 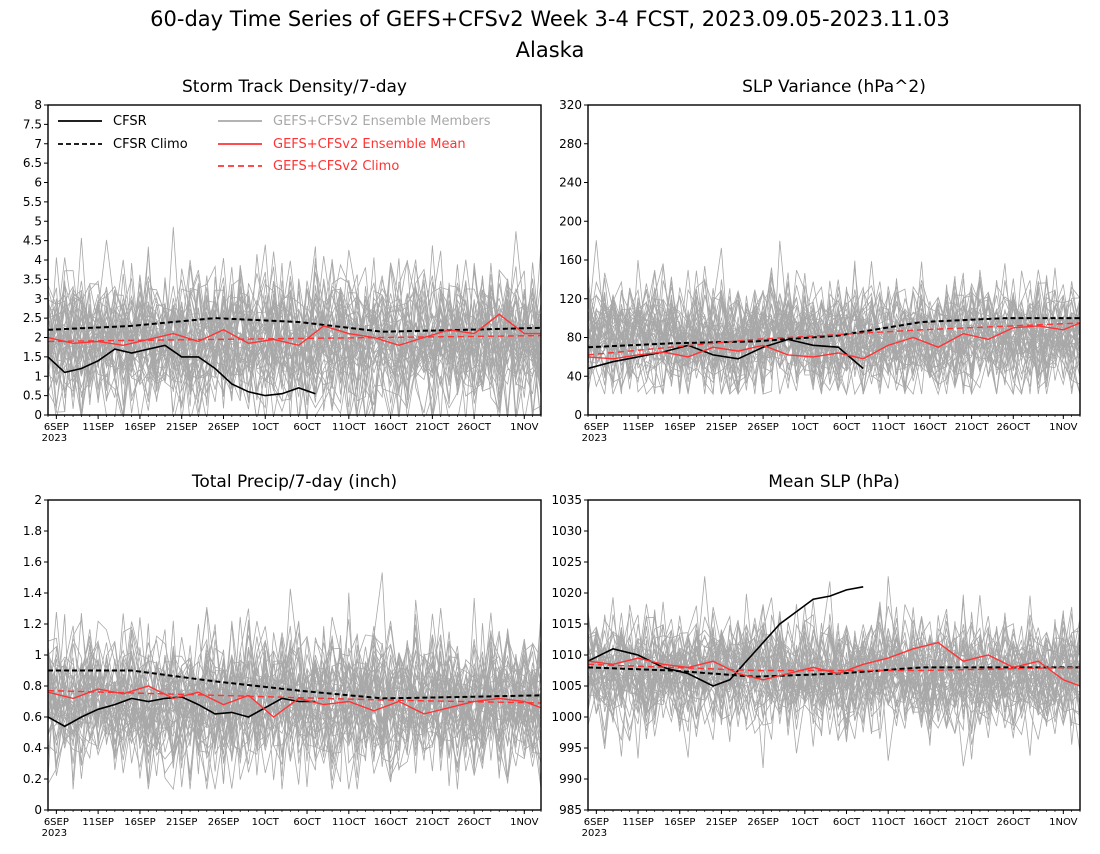 What do you see at coordinates (32, 593) in the screenshot?
I see `y-tick-label: 1.4` at bounding box center [32, 593].